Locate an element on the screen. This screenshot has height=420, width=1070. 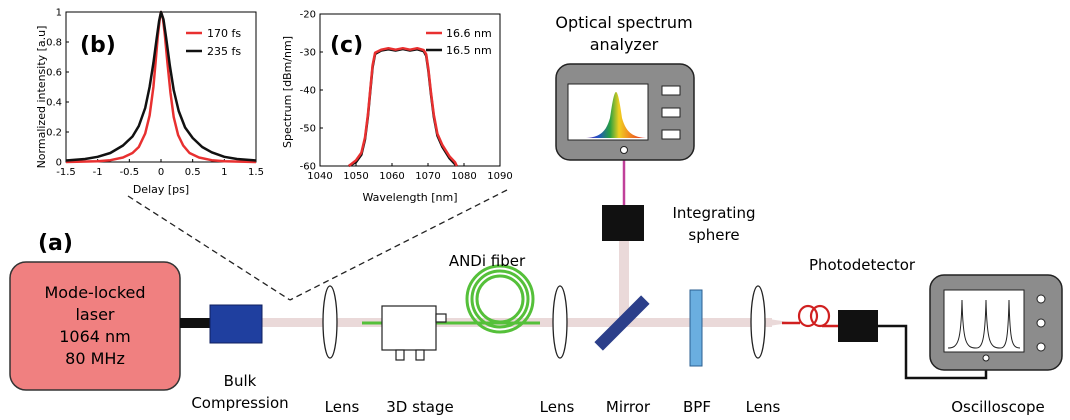
plot-c-ytick-label: -40 is located at coordinates (308, 91).